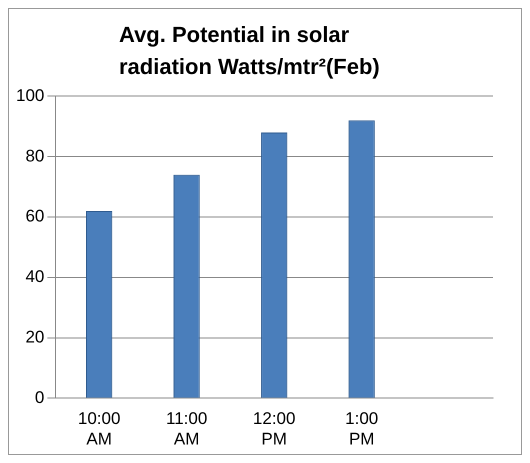  What do you see at coordinates (34, 156) in the screenshot?
I see `y-tick-label: 80` at bounding box center [34, 156].